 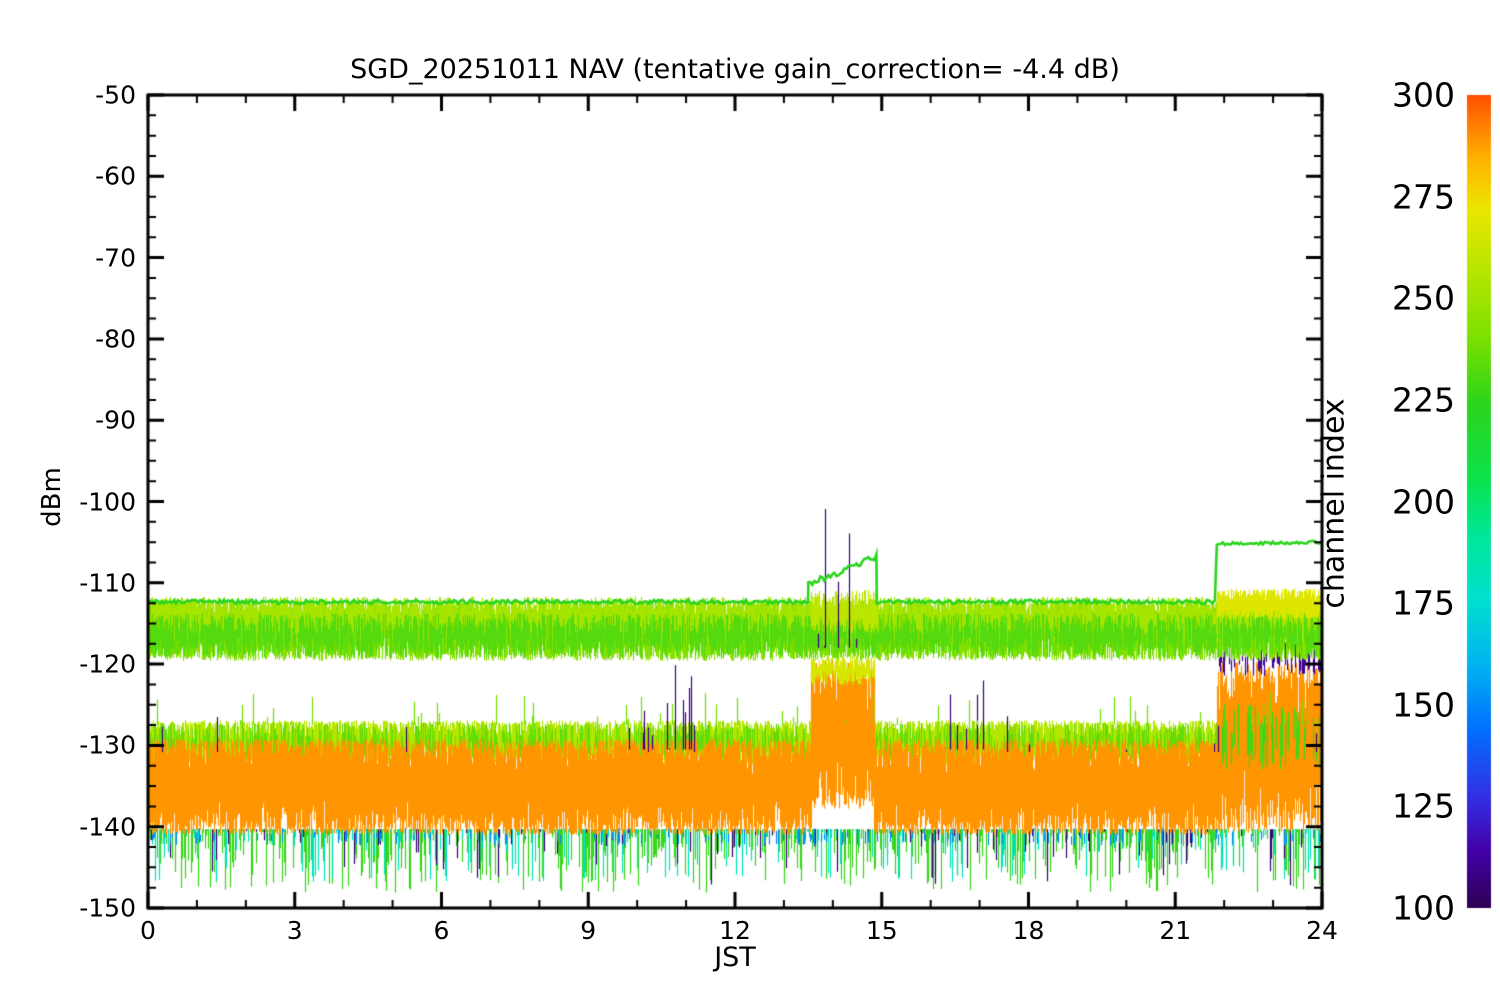 I want to click on y-tick-label: -70, so click(x=115, y=258).